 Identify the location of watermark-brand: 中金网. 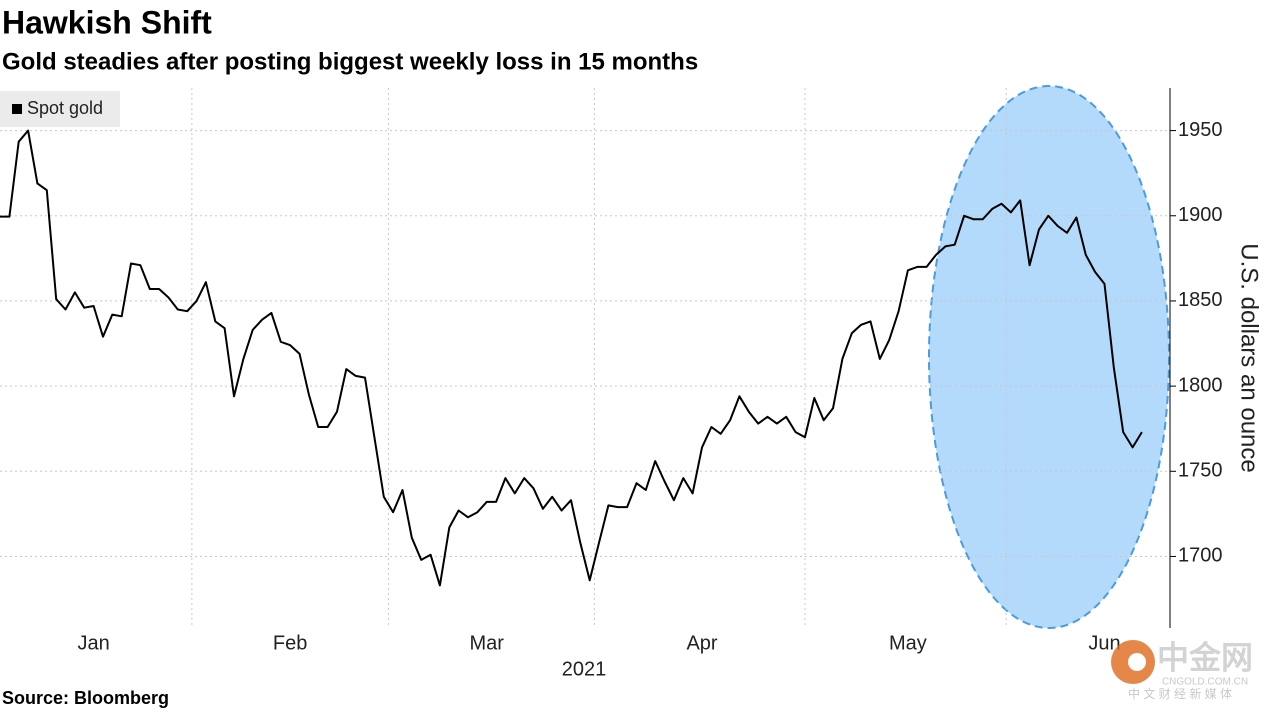
(1205, 657).